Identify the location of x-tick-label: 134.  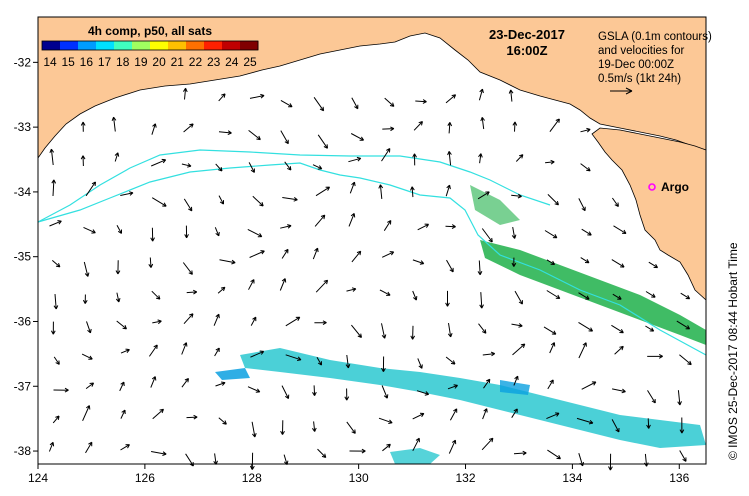
(572, 478).